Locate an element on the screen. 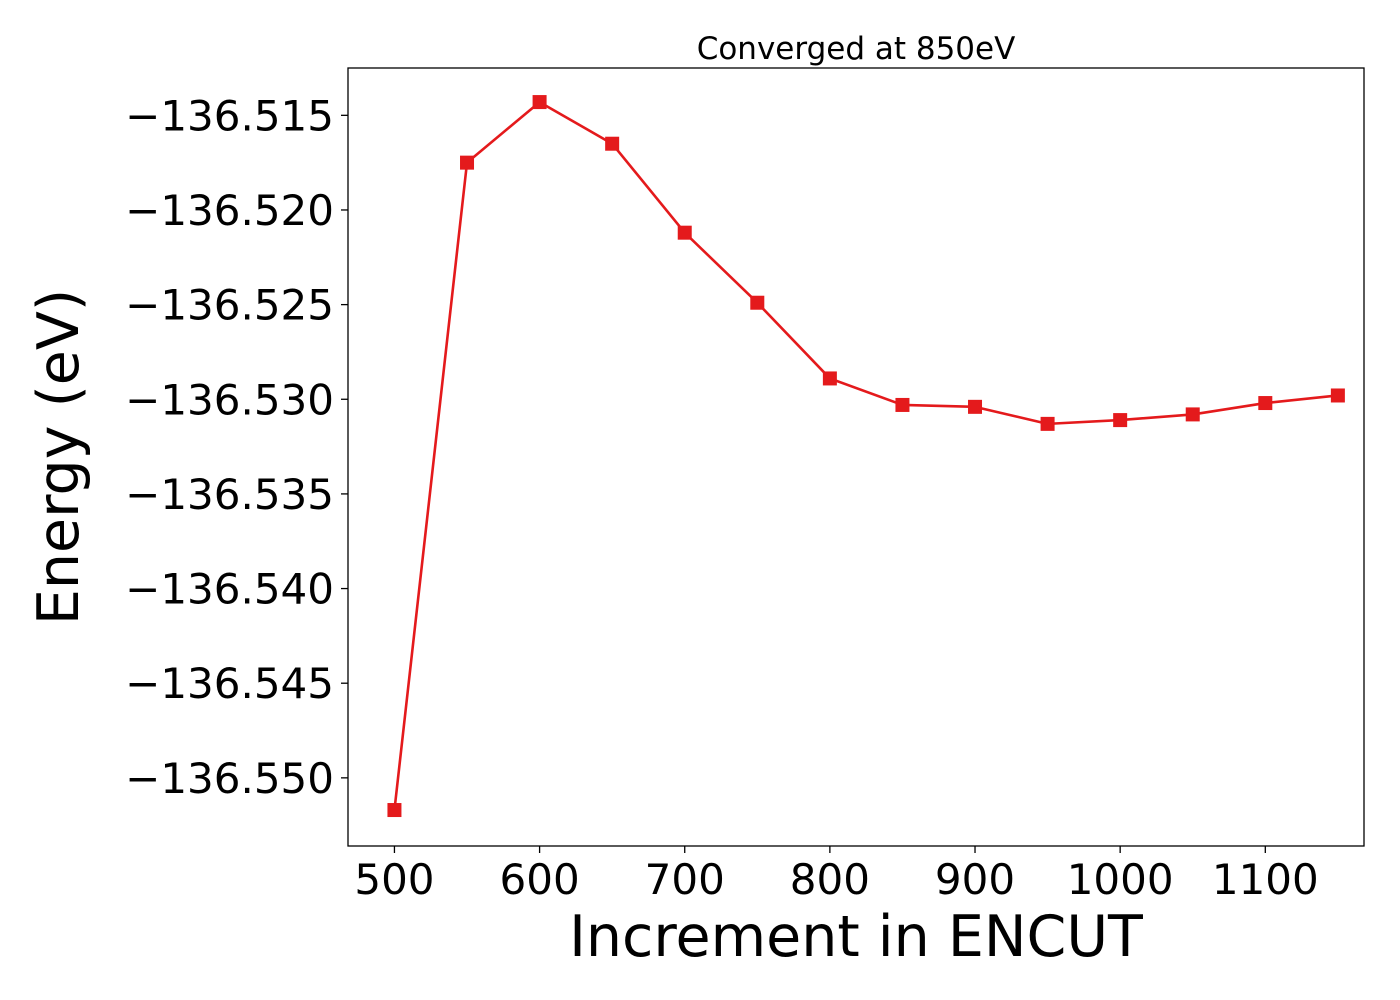  y-tick-label: −136.550 is located at coordinates (229, 778).